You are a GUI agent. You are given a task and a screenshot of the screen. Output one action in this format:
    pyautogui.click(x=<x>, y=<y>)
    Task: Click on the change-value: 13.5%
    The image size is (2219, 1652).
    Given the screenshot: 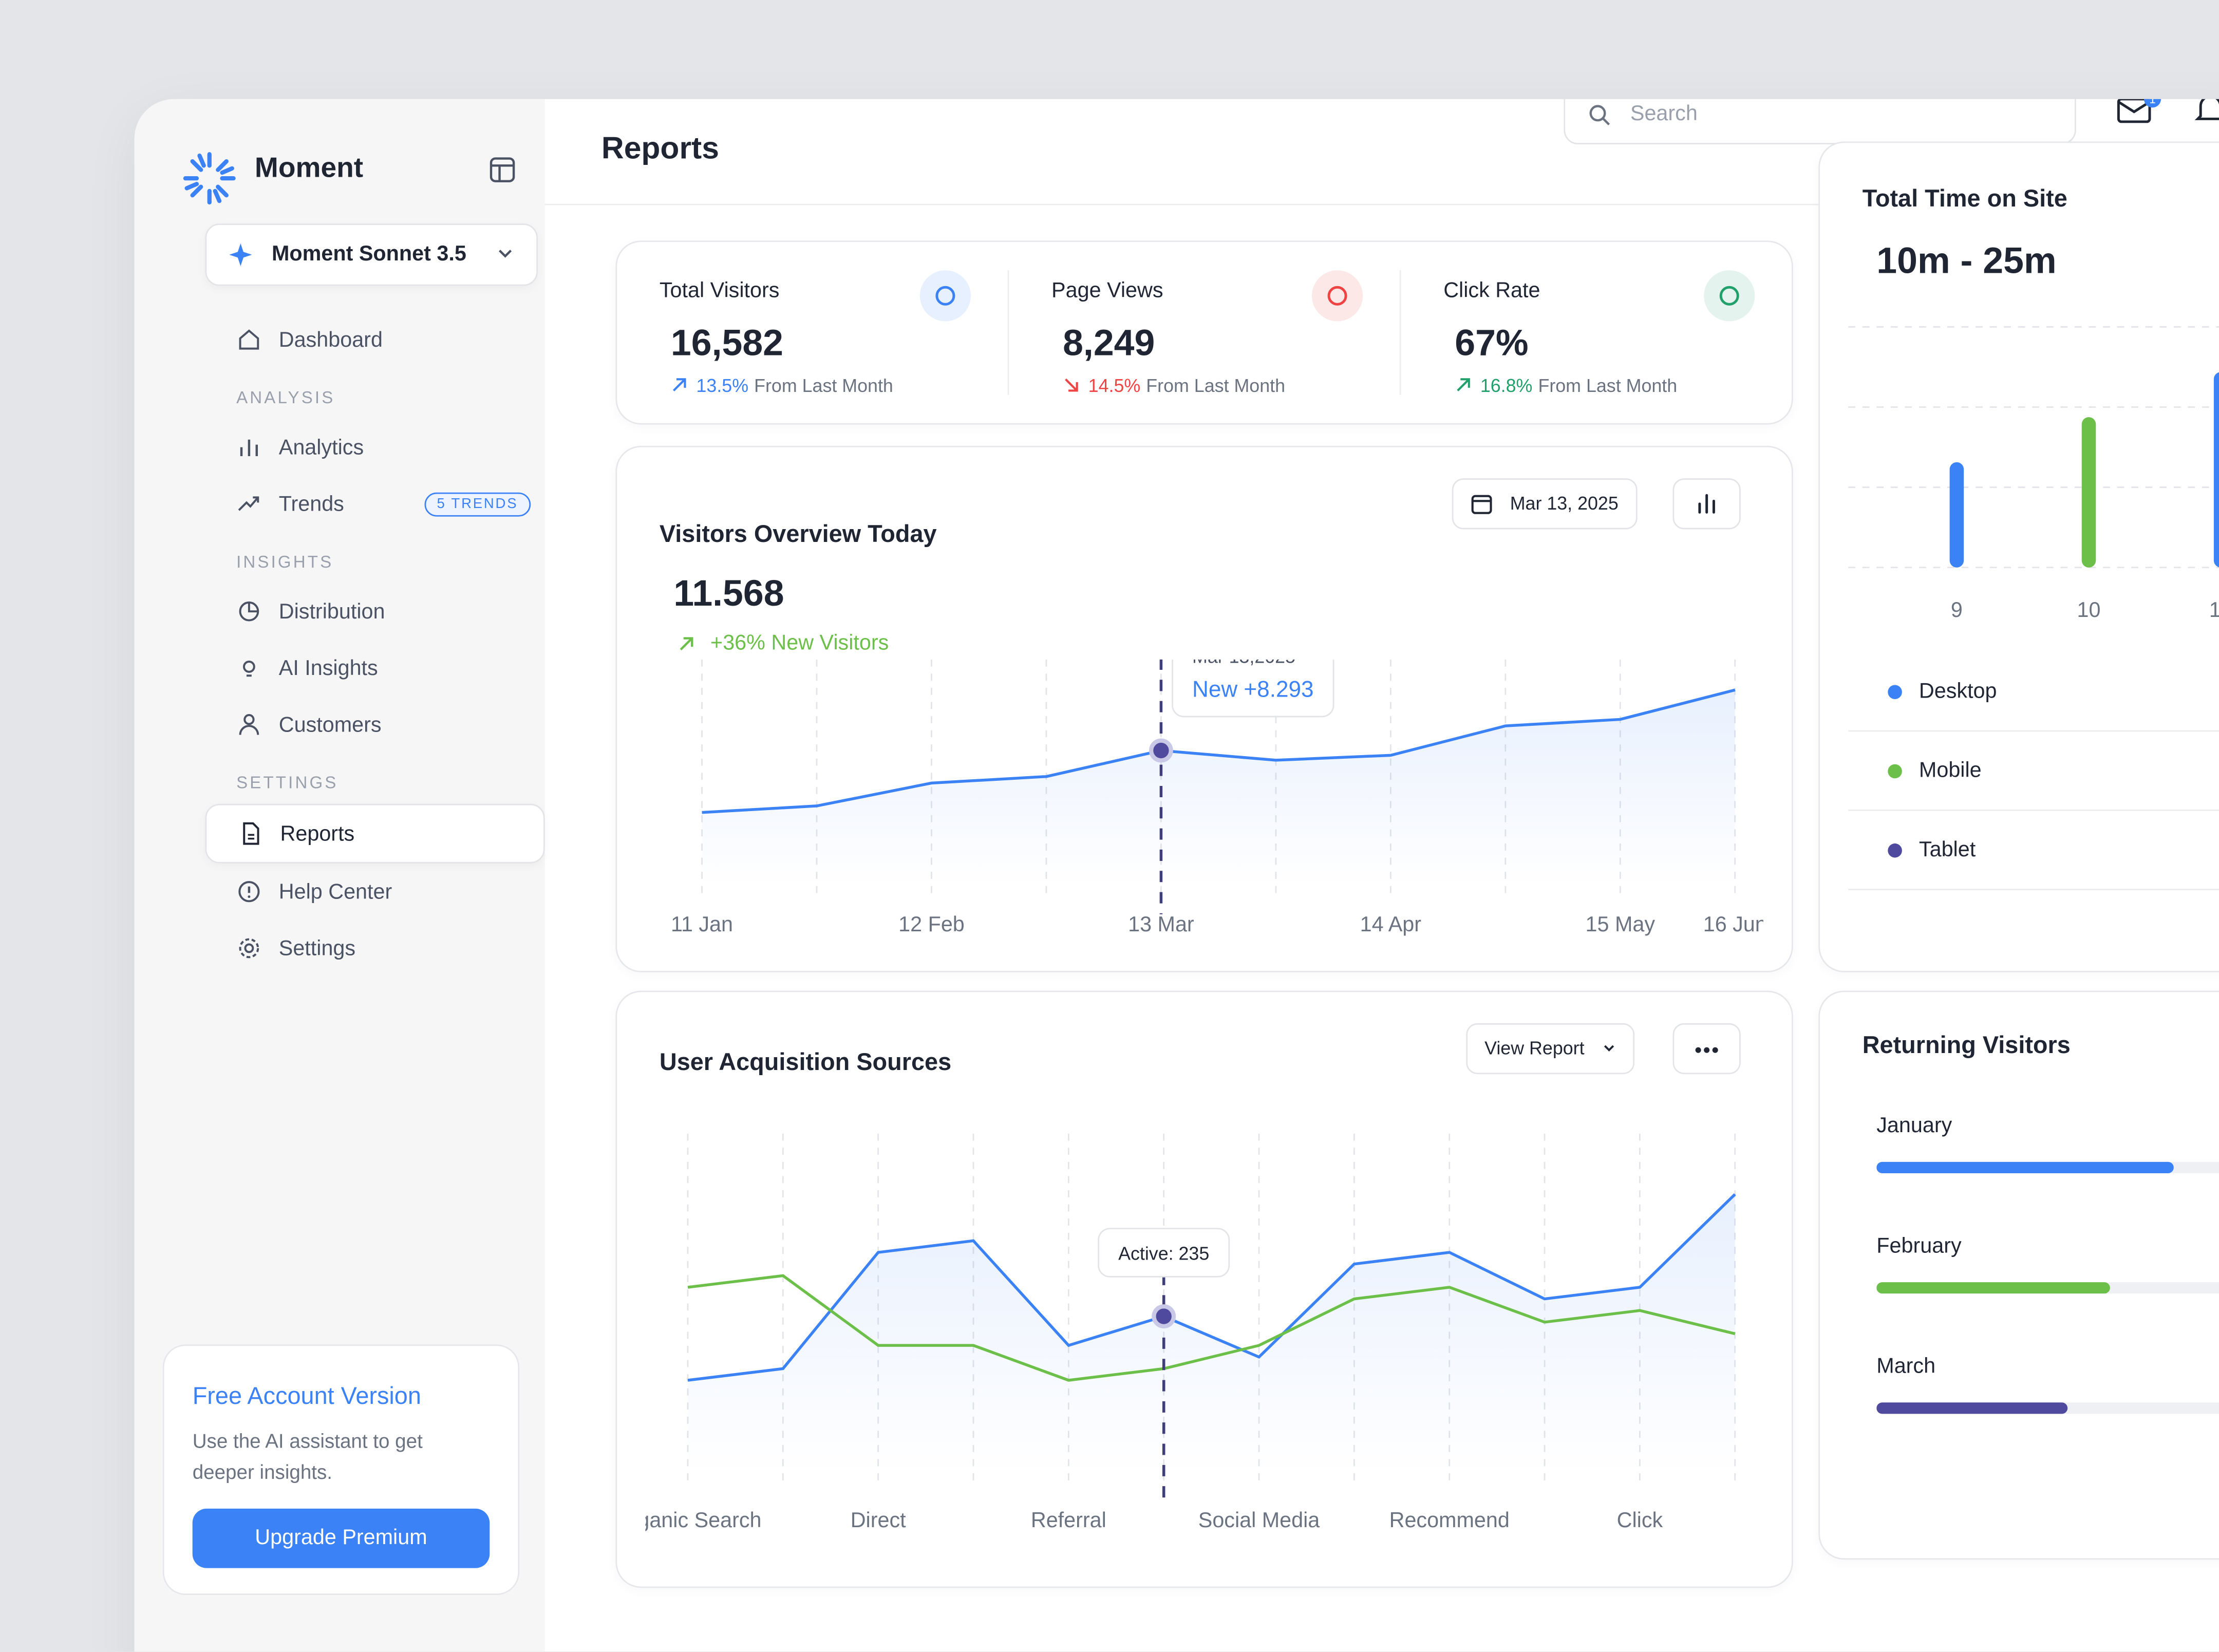 What is the action you would take?
    pyautogui.click(x=722, y=386)
    